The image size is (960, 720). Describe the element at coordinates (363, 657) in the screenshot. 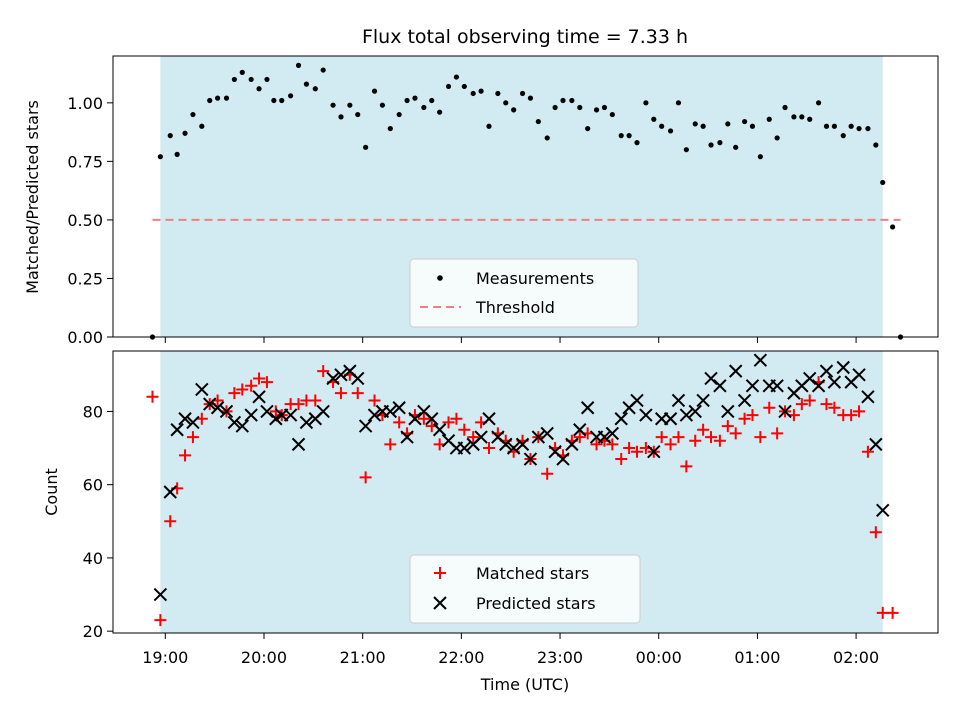

I see `x-tick-label: 21:00` at that location.